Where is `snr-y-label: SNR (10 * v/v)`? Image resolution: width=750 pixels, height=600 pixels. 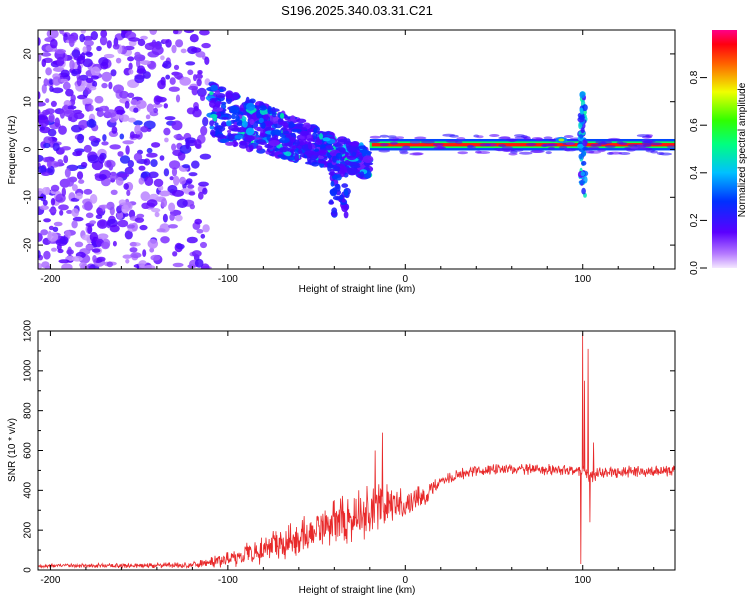
snr-y-label: SNR (10 * v/v) is located at coordinates (12, 450).